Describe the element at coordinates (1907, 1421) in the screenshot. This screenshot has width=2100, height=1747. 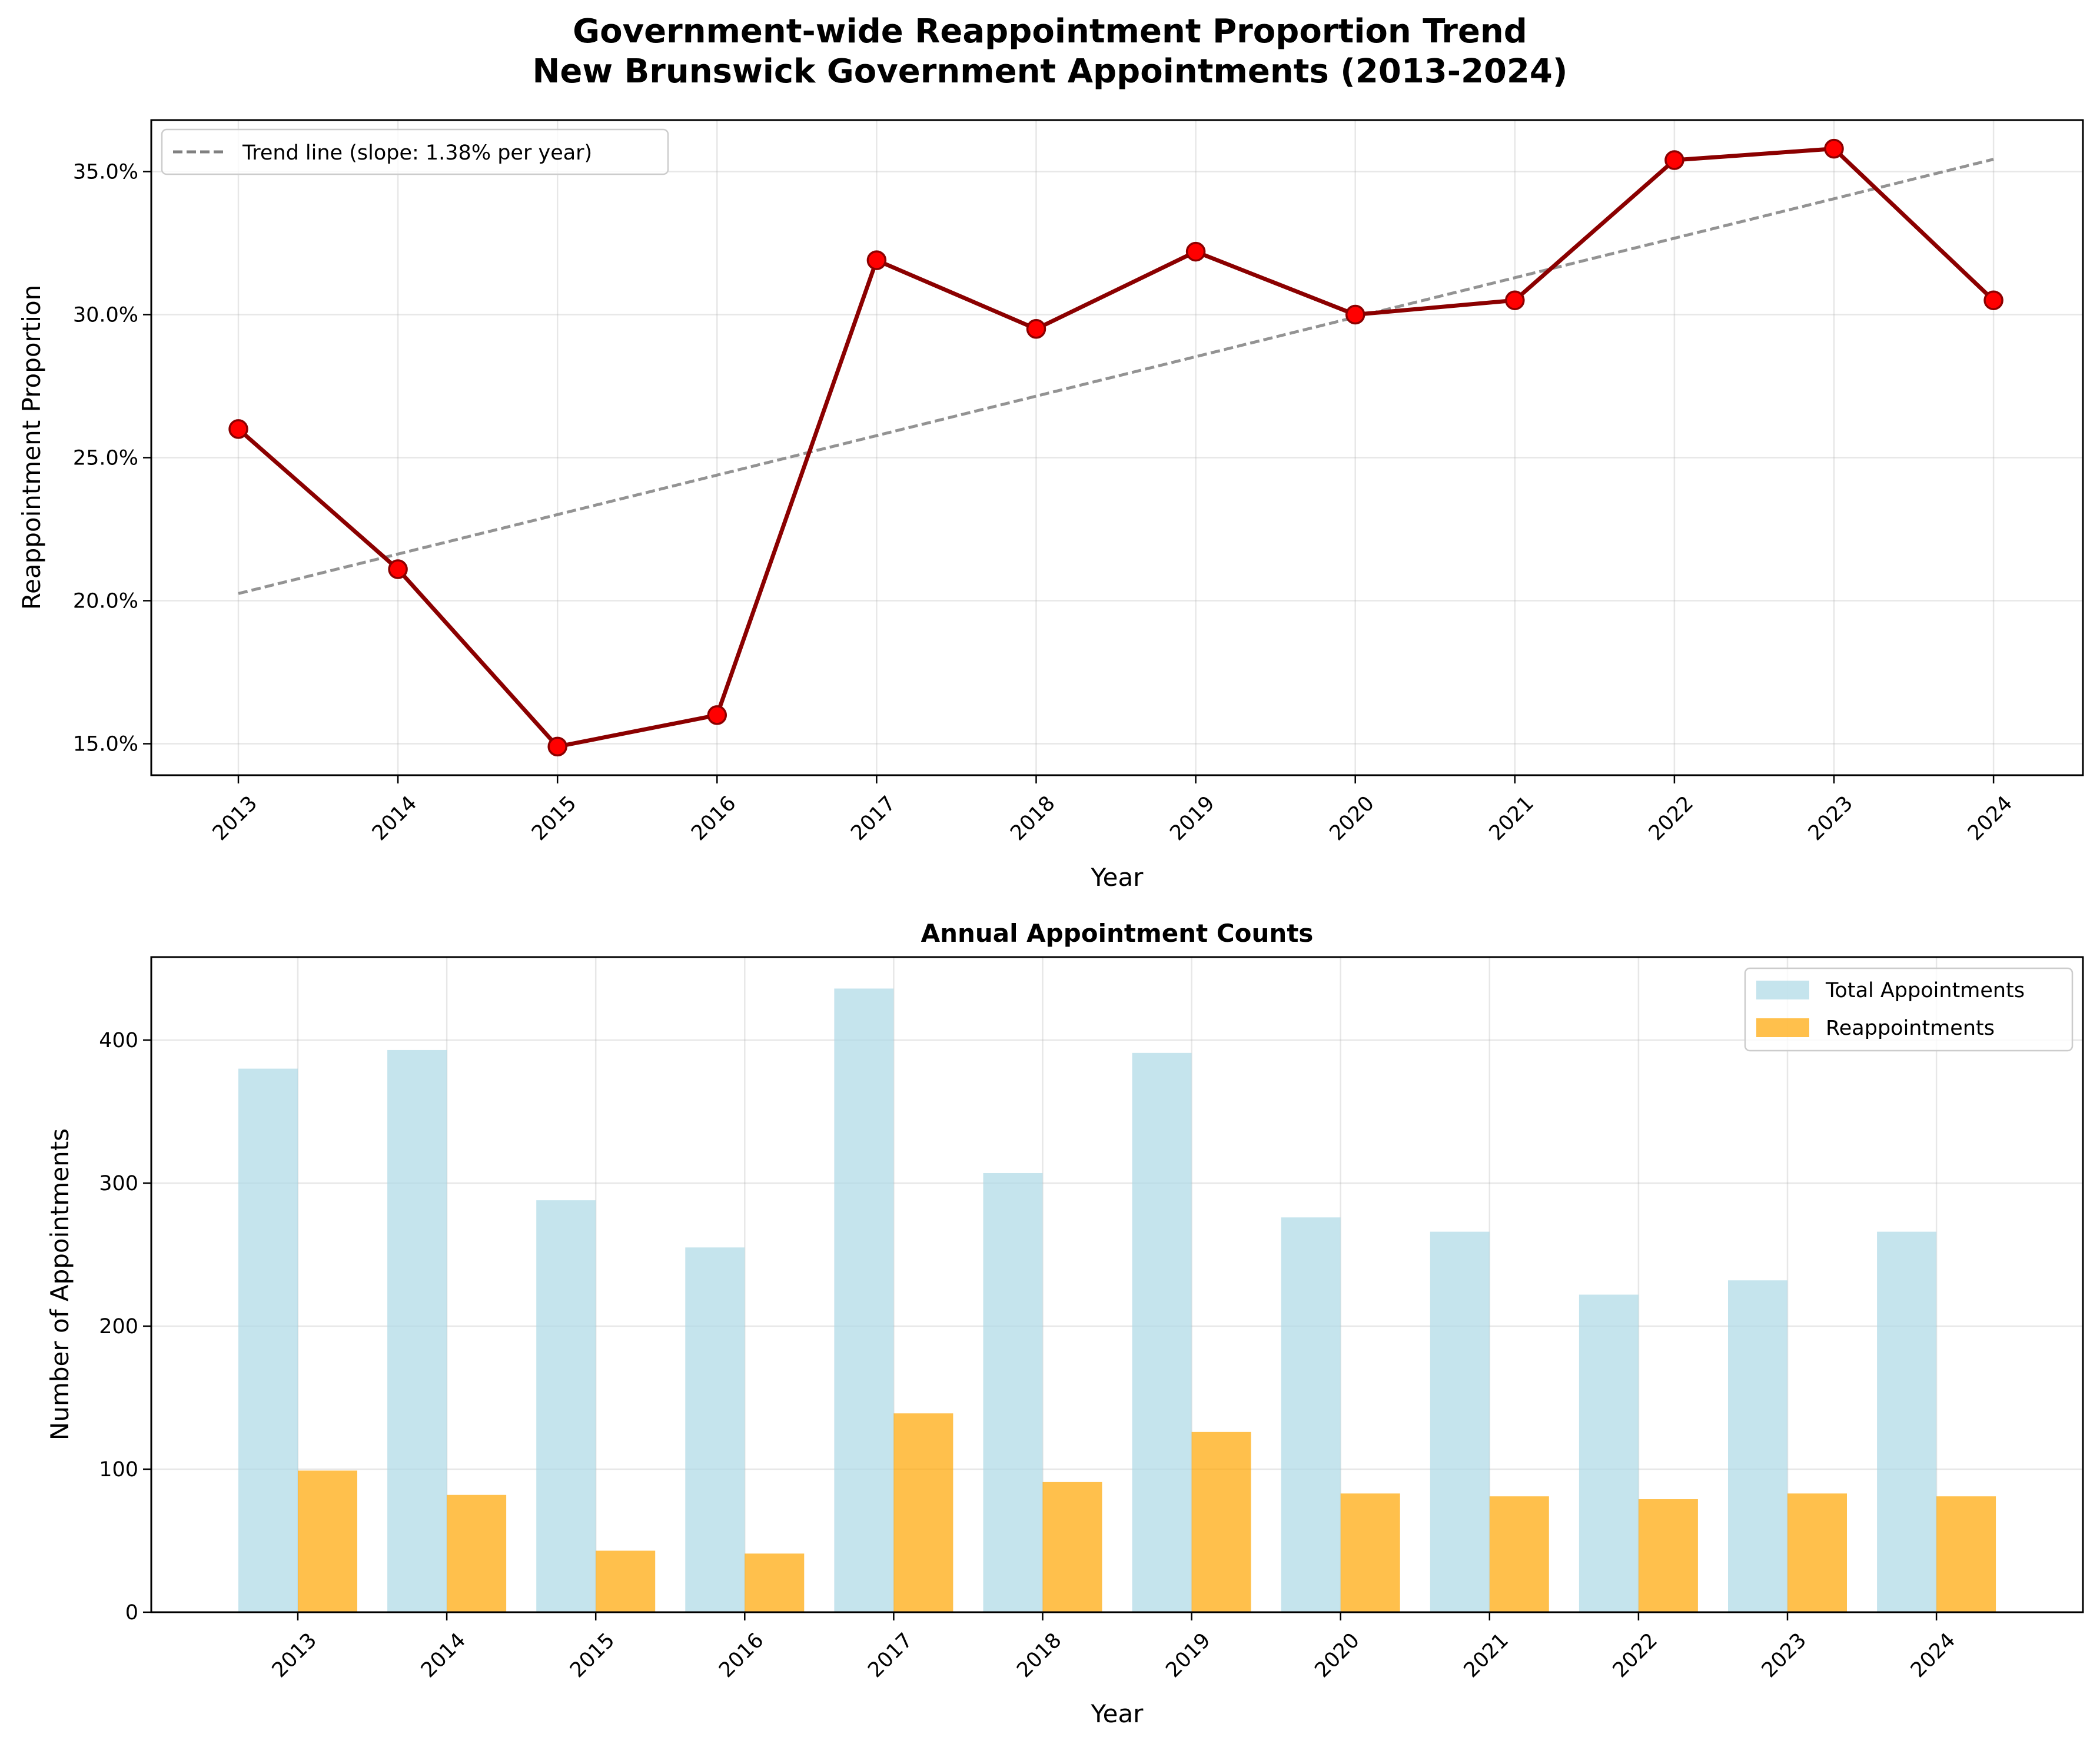
I see `total-bar-2024` at that location.